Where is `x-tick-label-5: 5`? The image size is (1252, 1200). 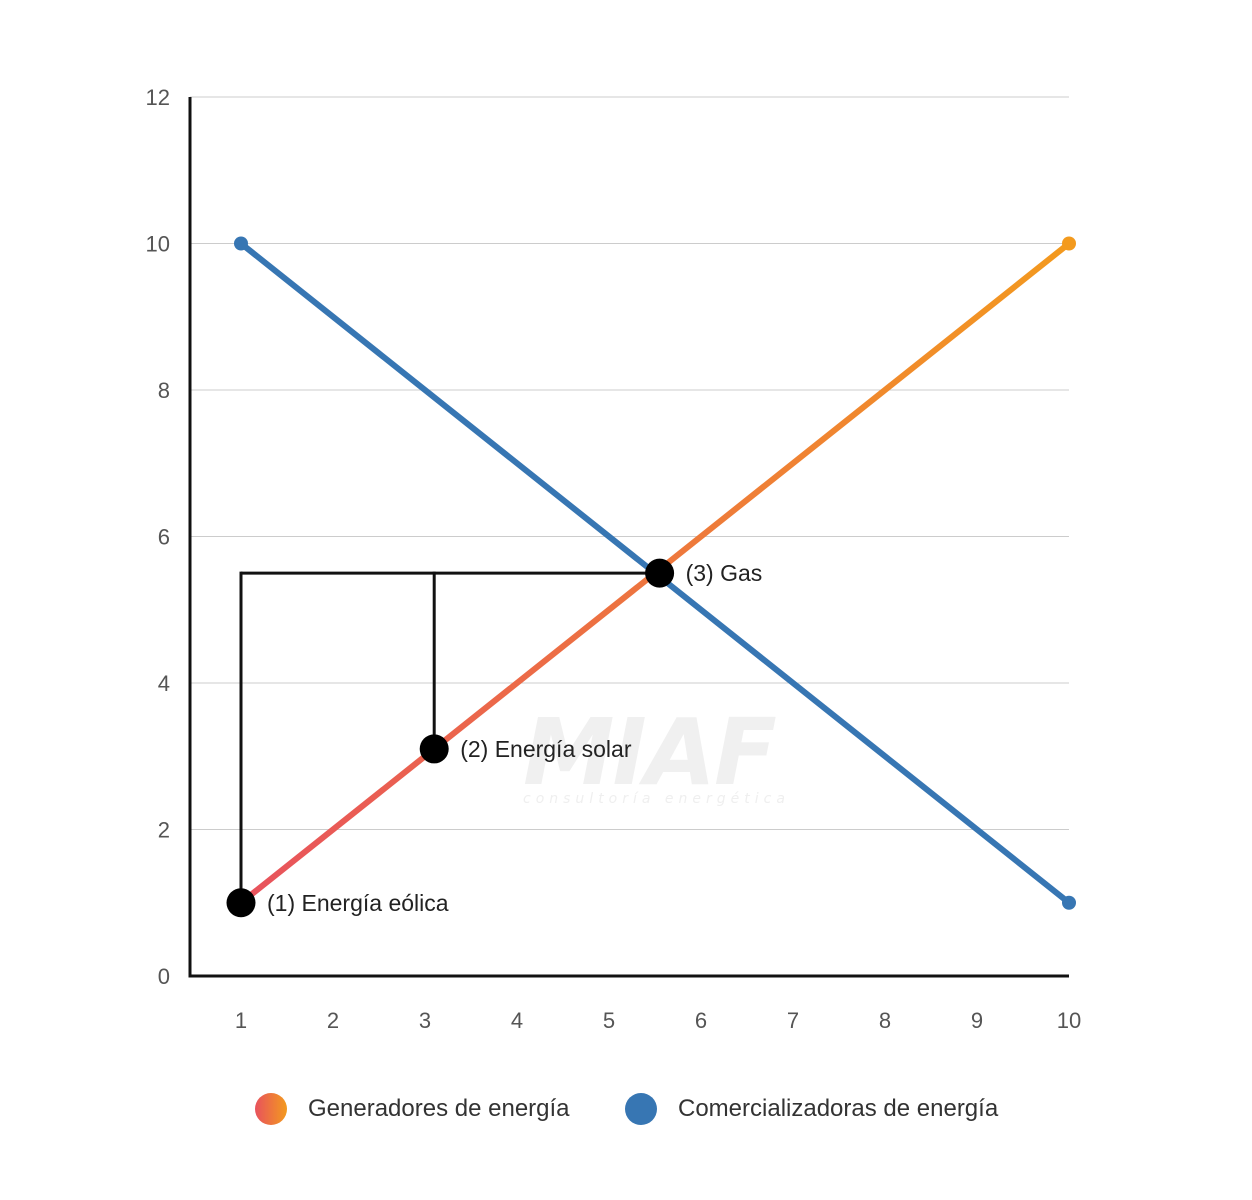 x-tick-label-5: 5 is located at coordinates (609, 1020).